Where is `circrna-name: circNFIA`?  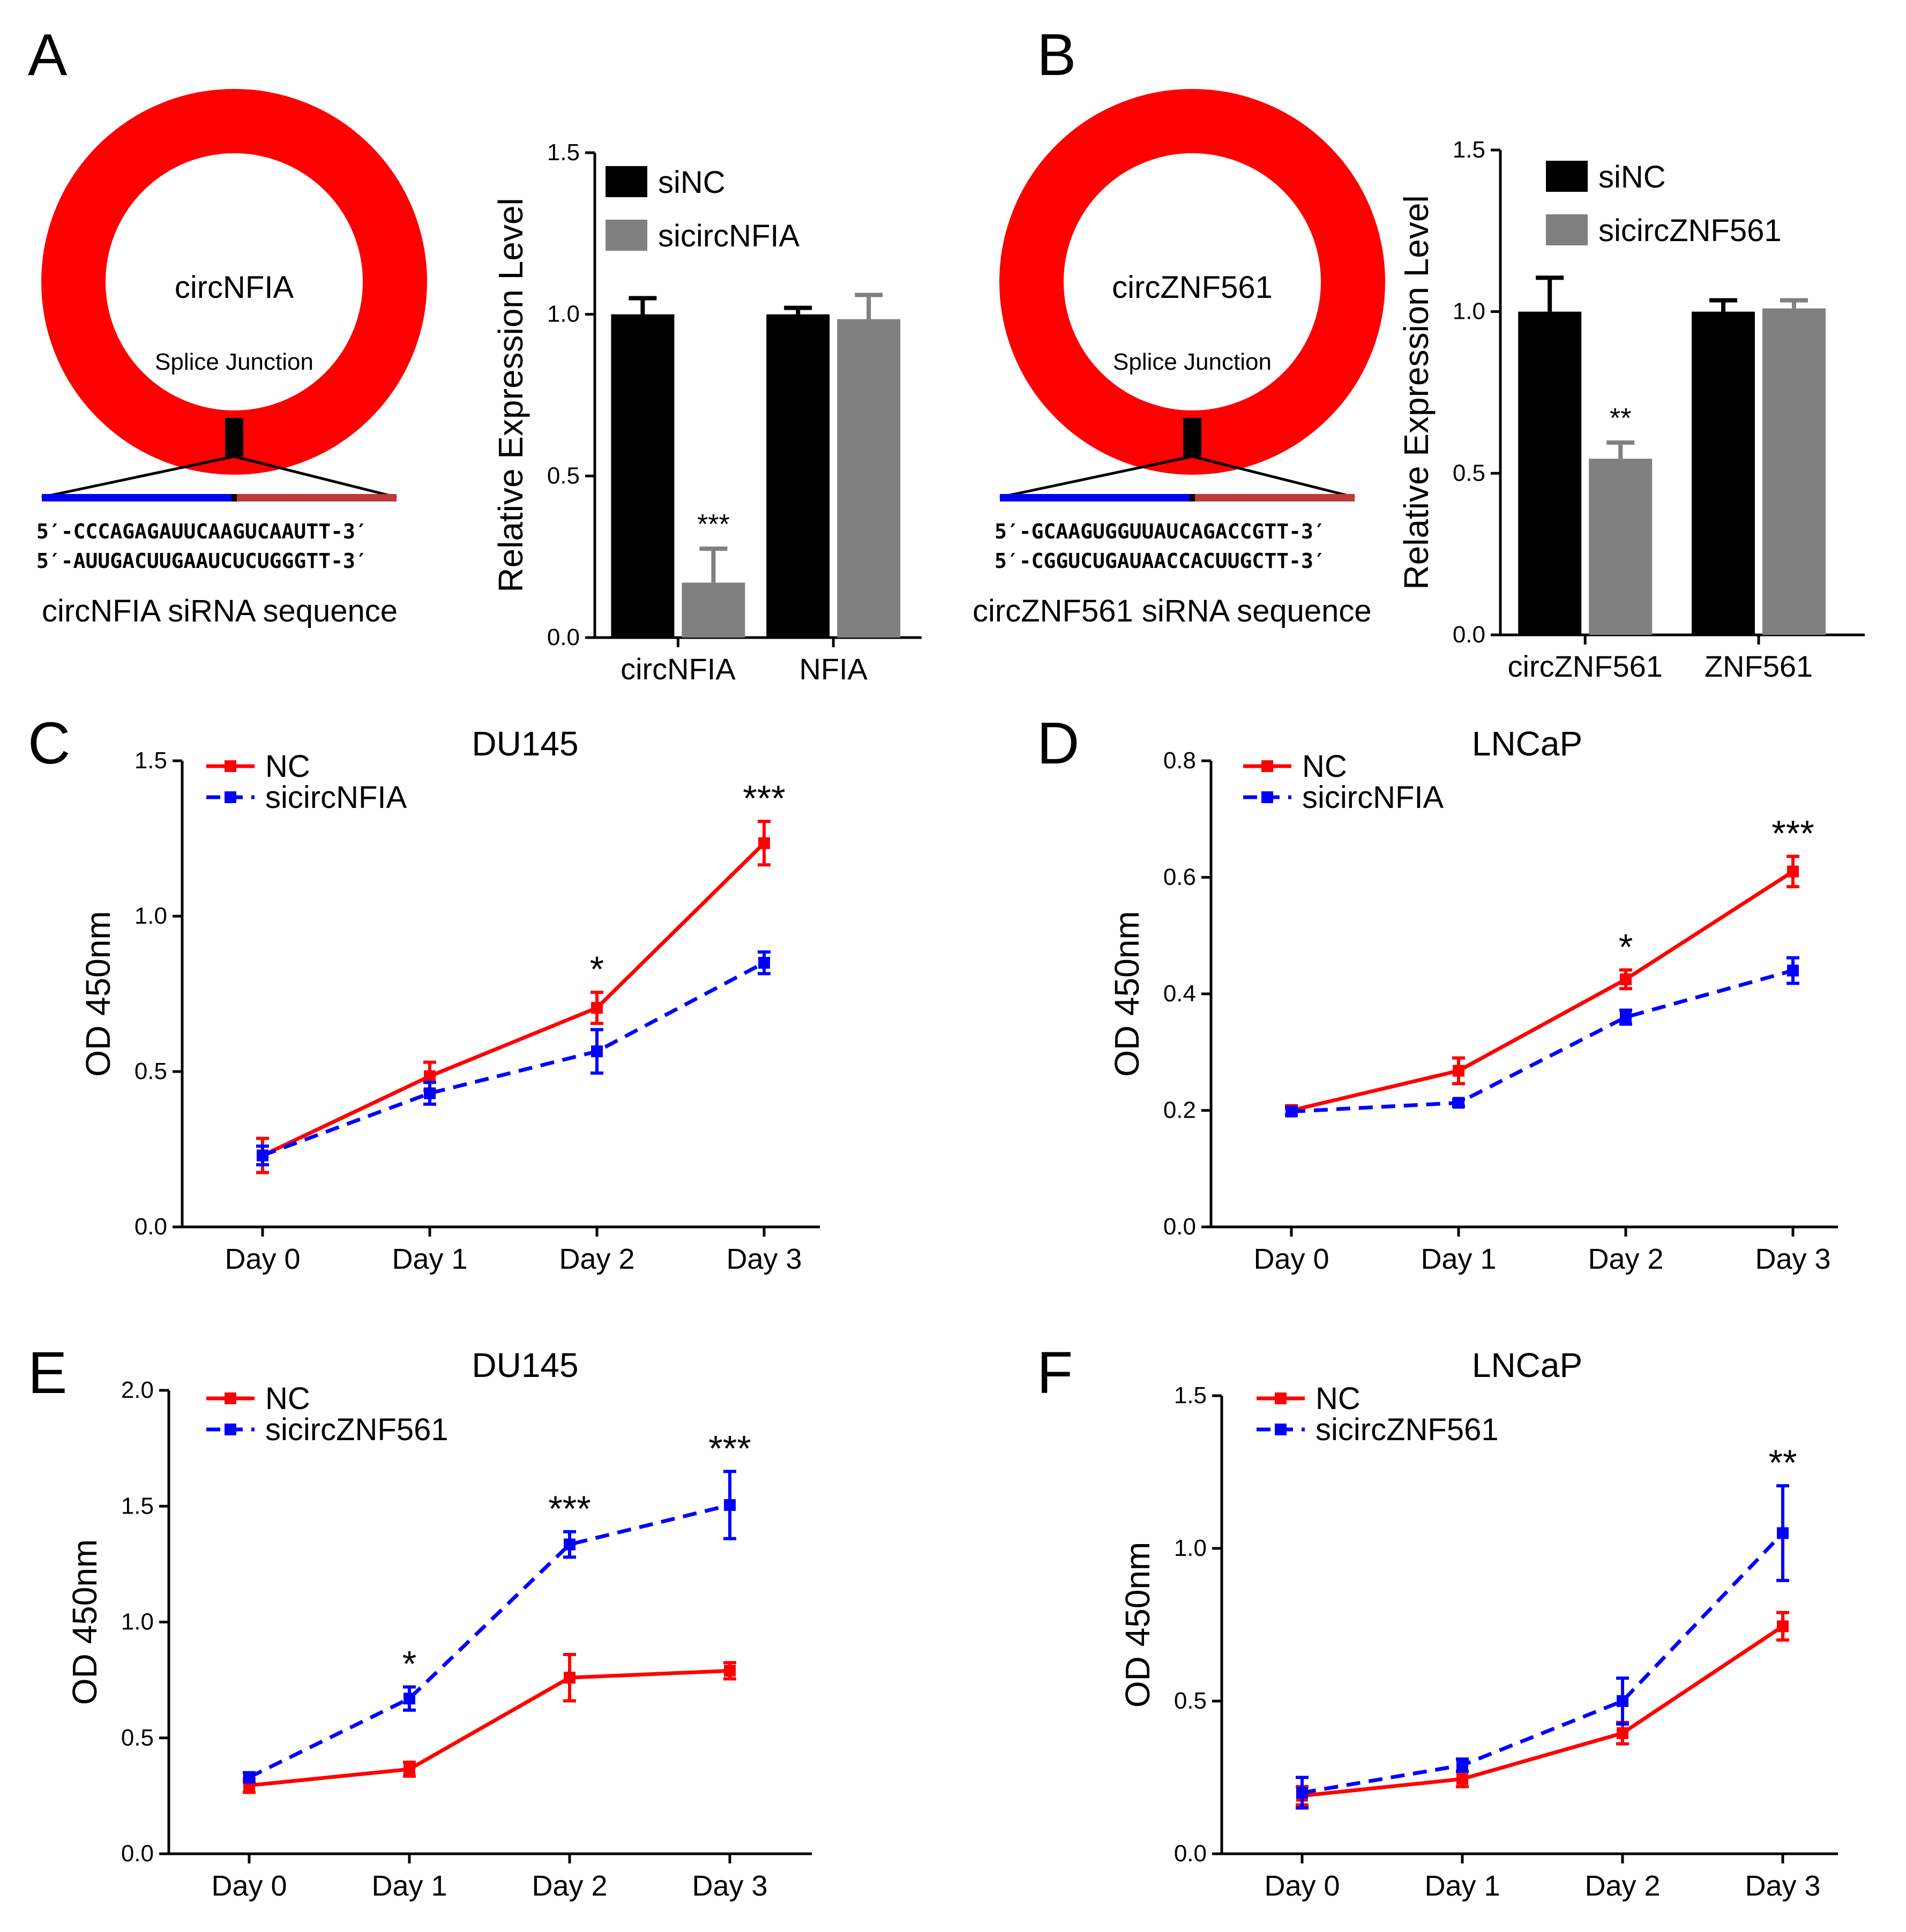
circrna-name: circNFIA is located at coordinates (234, 287).